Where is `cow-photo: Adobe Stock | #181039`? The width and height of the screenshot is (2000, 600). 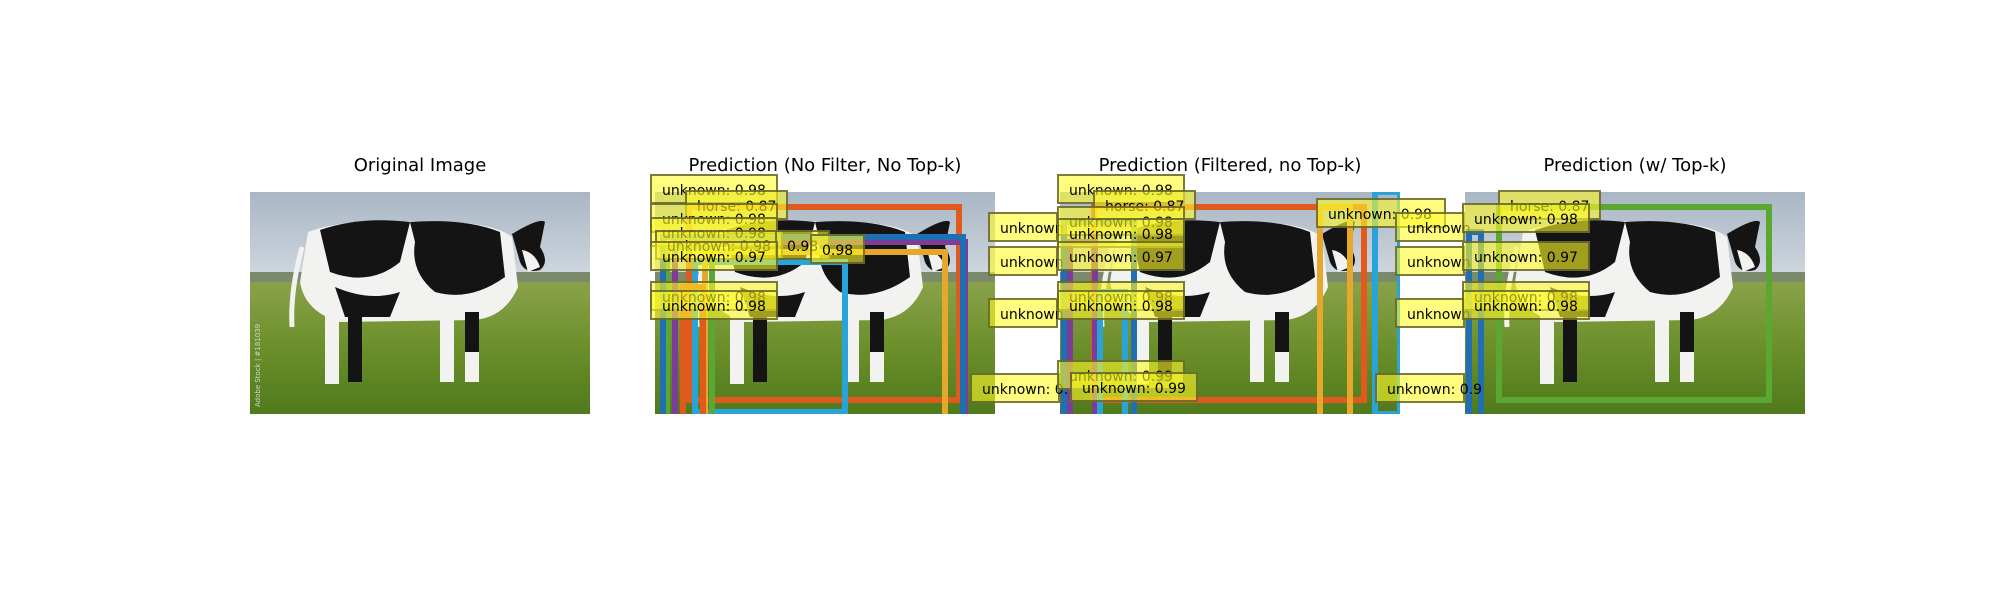 cow-photo: Adobe Stock | #181039 is located at coordinates (420, 303).